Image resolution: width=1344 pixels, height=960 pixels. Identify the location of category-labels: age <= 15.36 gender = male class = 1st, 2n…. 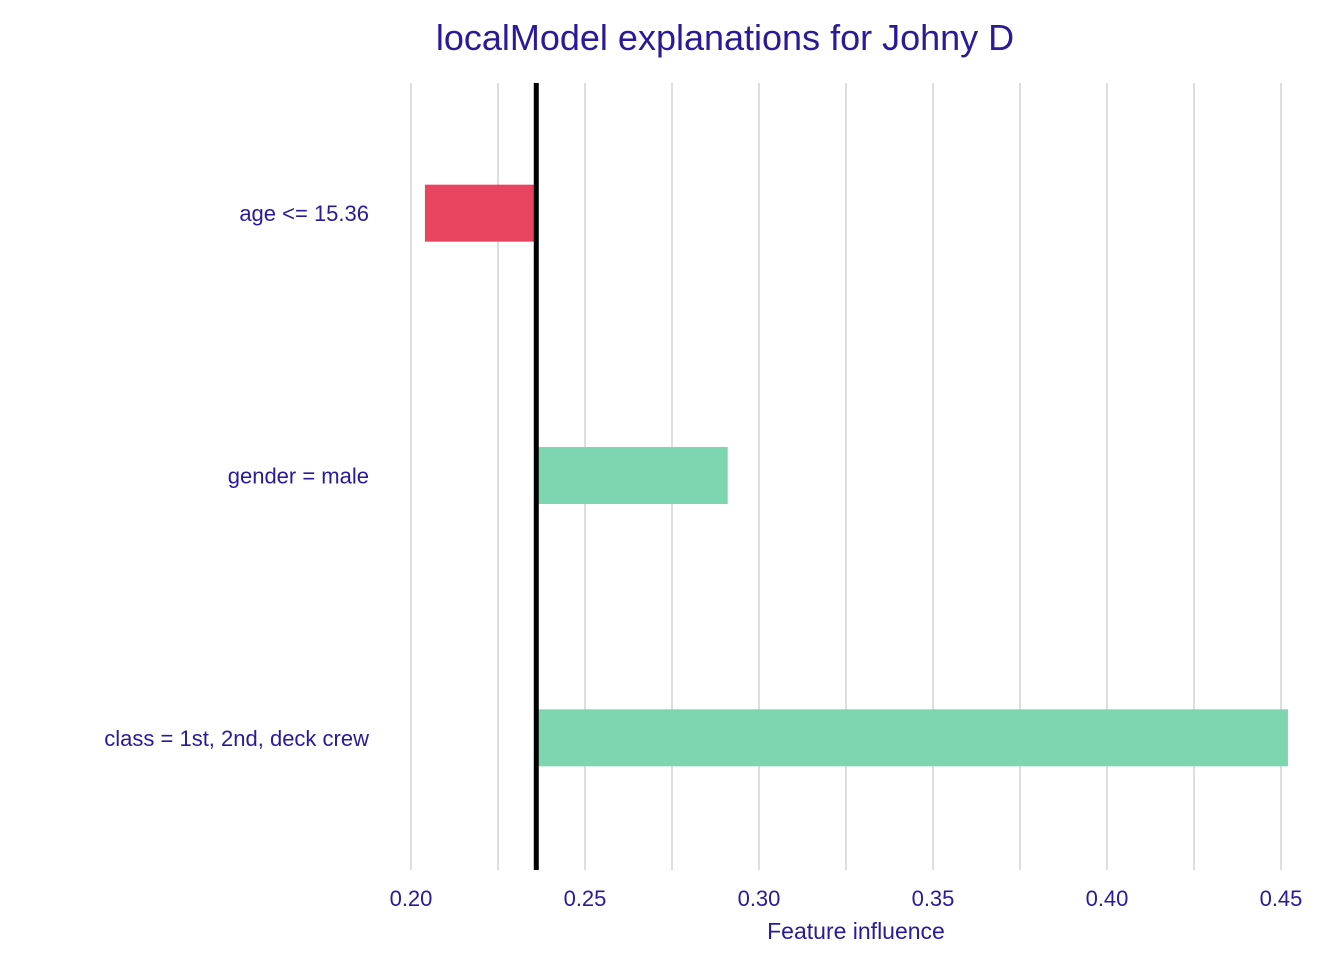
(236, 476).